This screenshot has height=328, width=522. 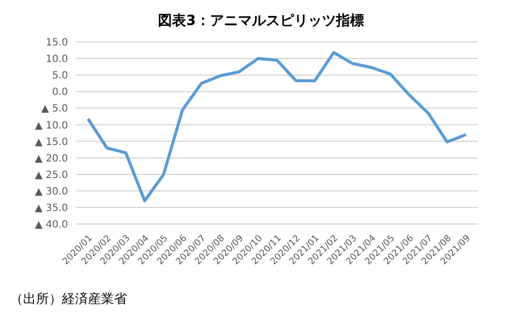 I want to click on y-tick-label: ▲ 35.0, so click(x=51, y=208).